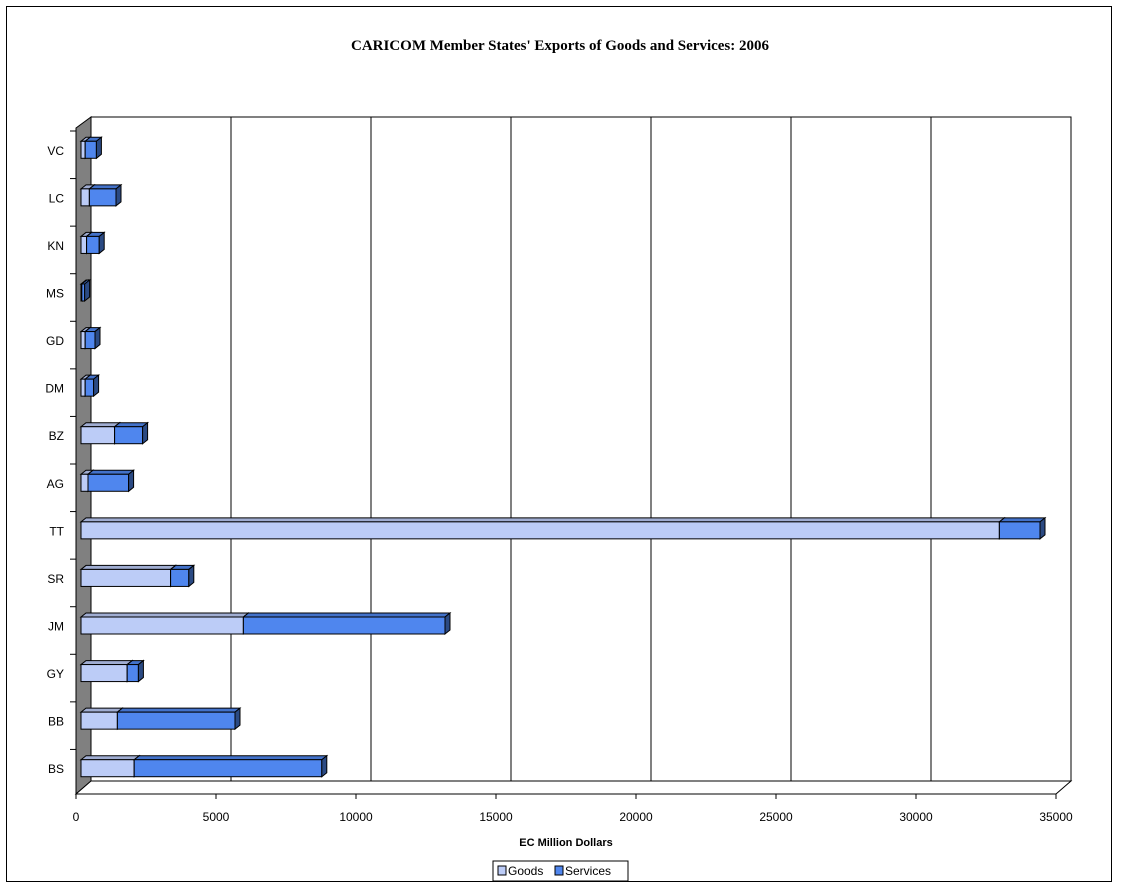 The image size is (1121, 888). Describe the element at coordinates (56, 769) in the screenshot. I see `y-tick-label-bs: BS` at that location.